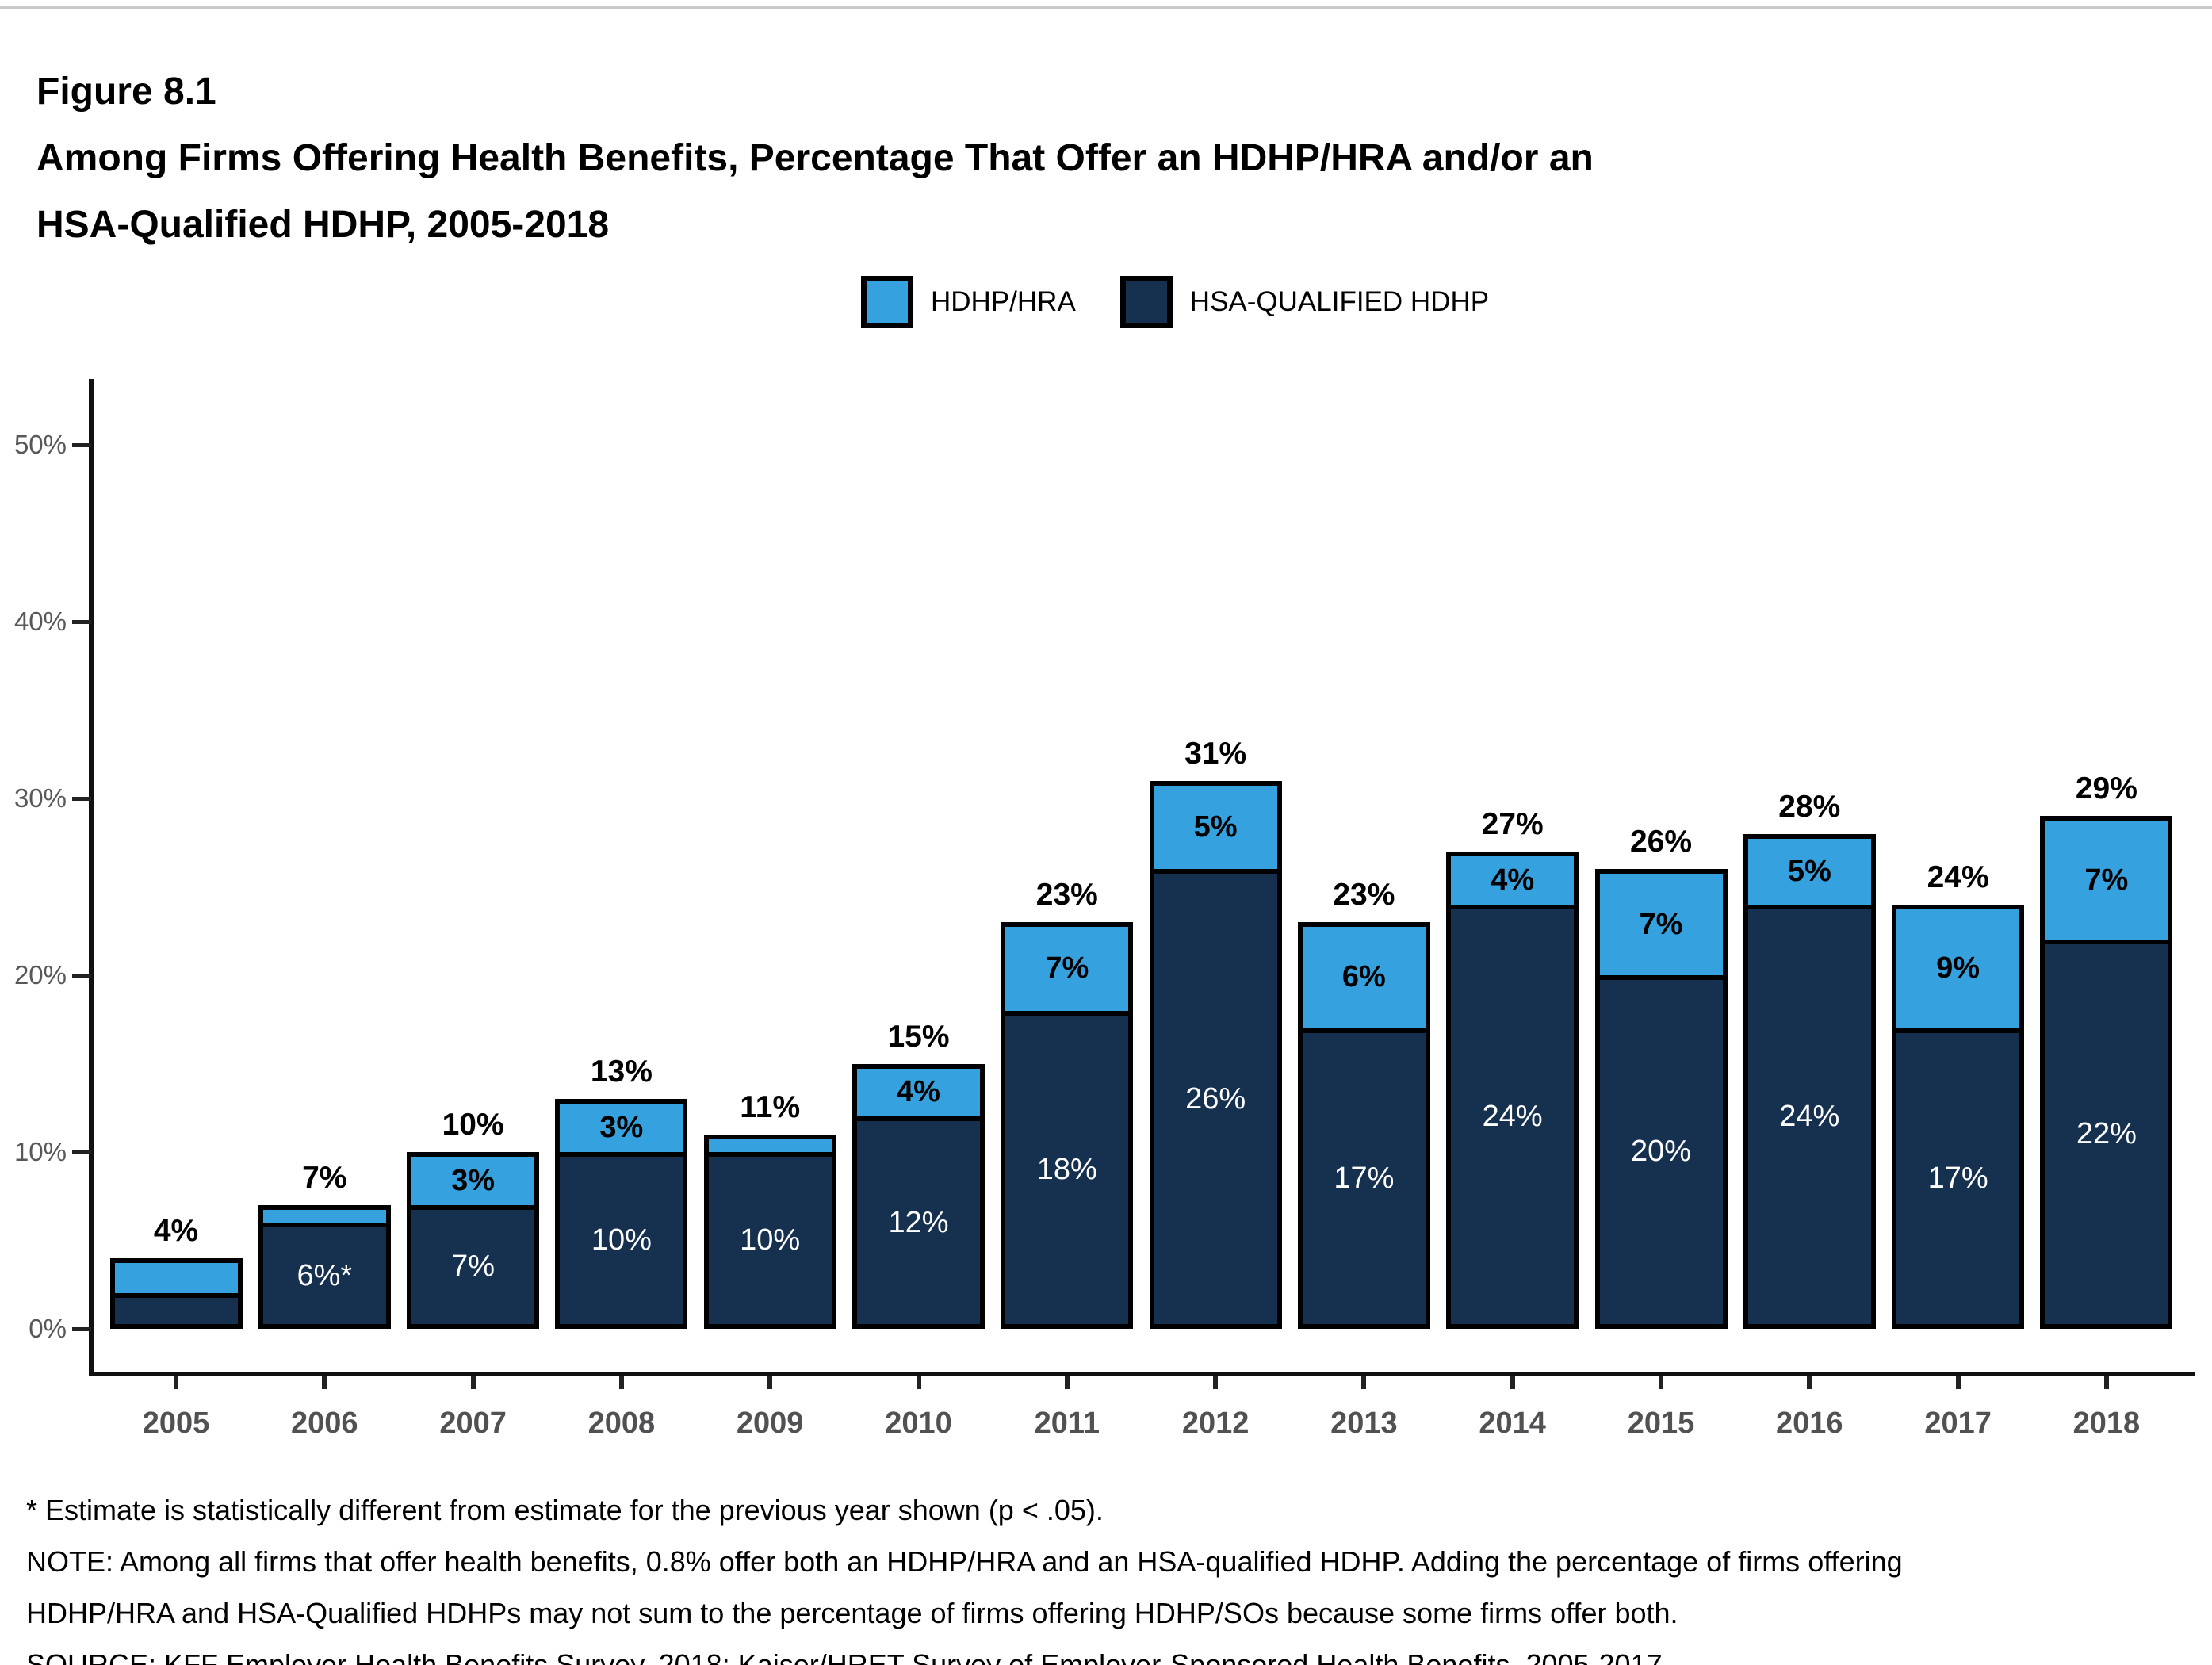  Describe the element at coordinates (1958, 968) in the screenshot. I see `hra-segment-label: 9%` at that location.